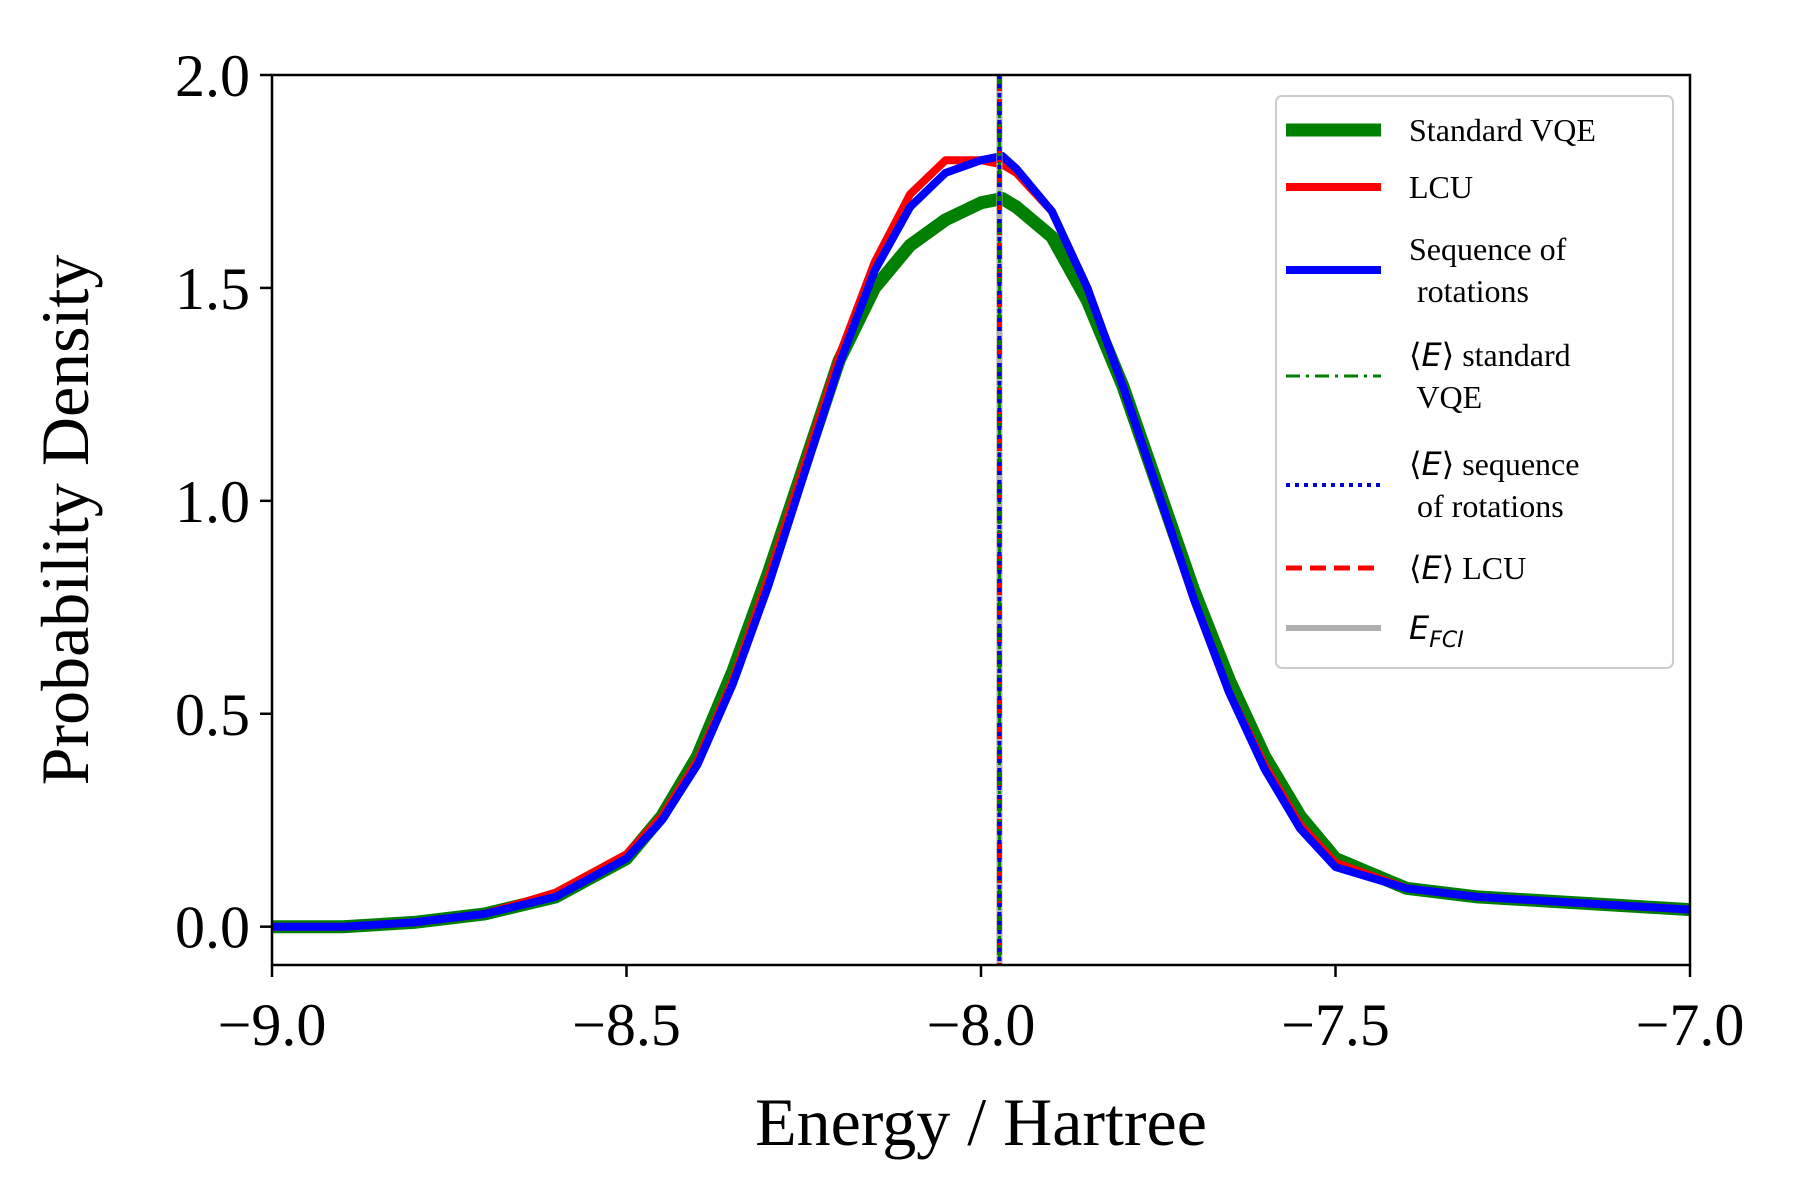 This screenshot has height=1200, width=1800. Describe the element at coordinates (212, 76) in the screenshot. I see `y-tick-label: 2.0` at that location.